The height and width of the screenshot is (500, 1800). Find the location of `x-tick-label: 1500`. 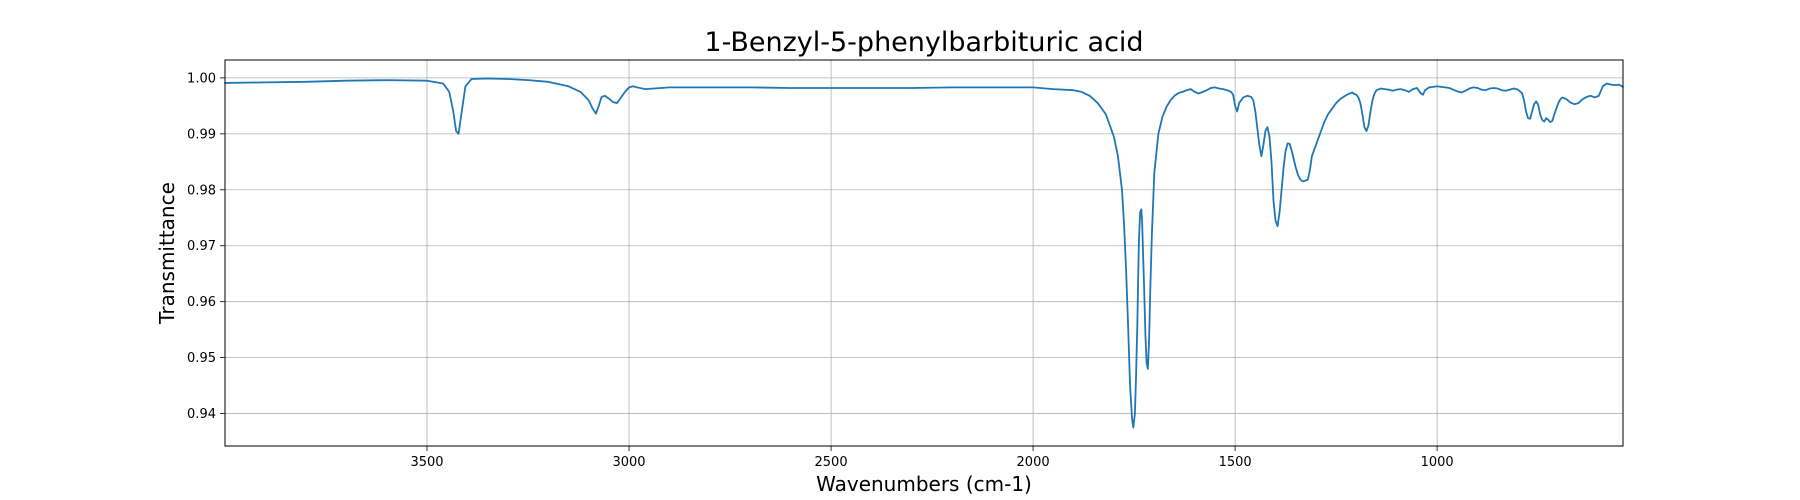

x-tick-label: 1500 is located at coordinates (1235, 462).